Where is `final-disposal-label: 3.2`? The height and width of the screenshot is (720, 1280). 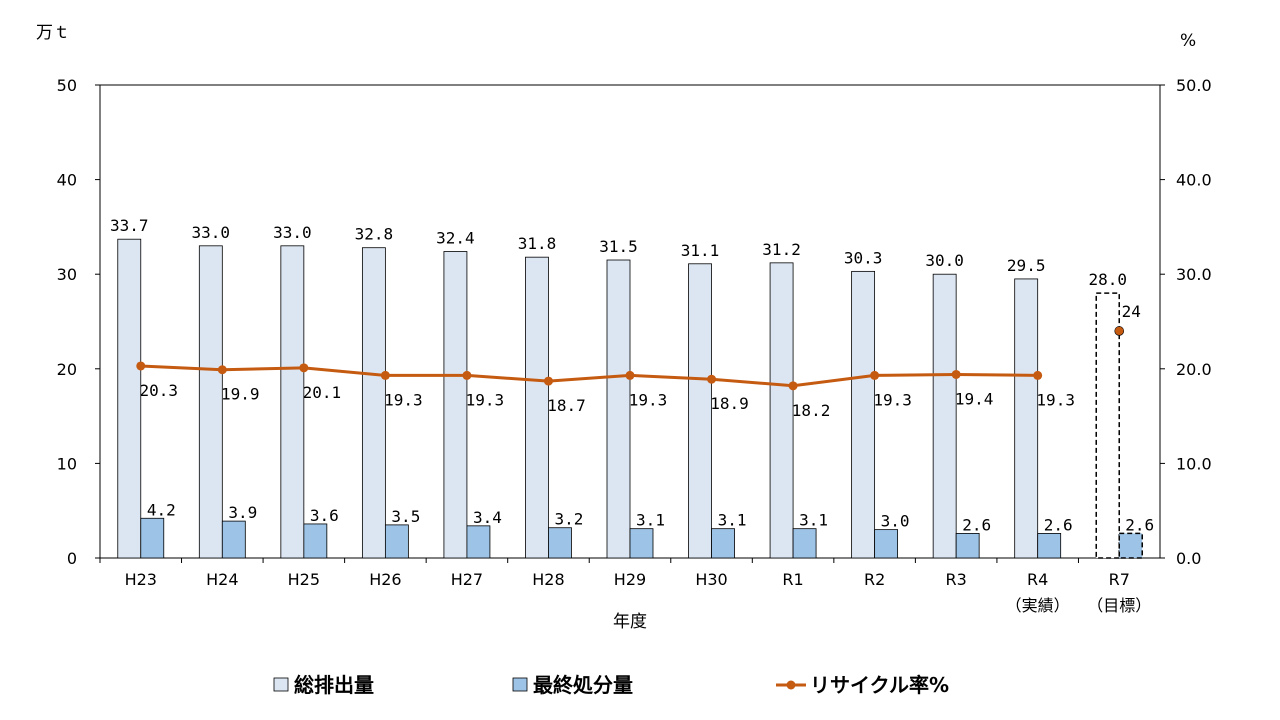 final-disposal-label: 3.2 is located at coordinates (569, 519).